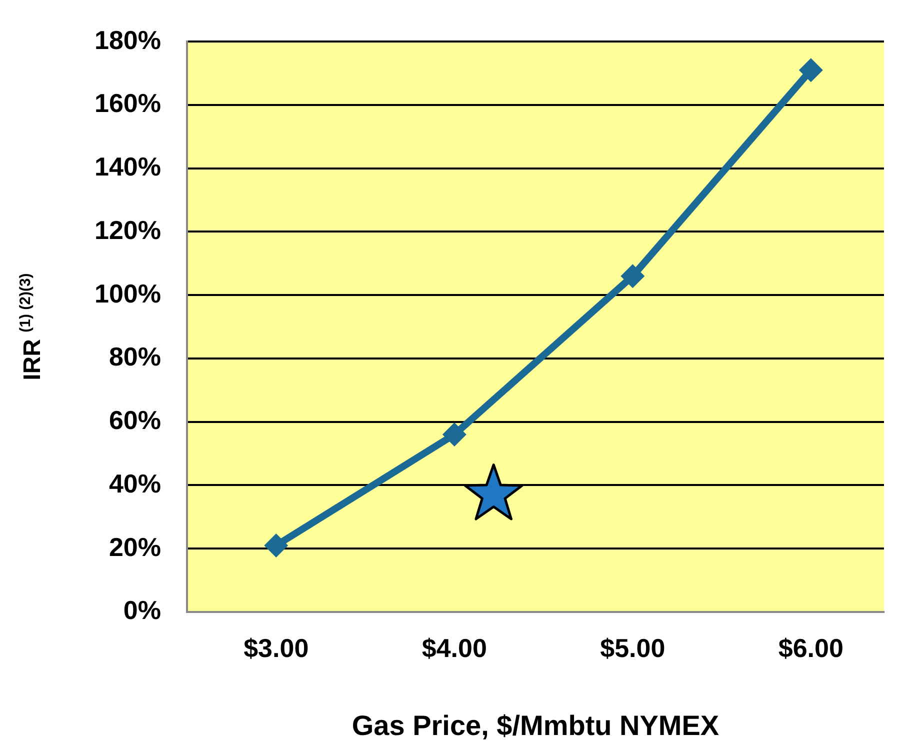 Image resolution: width=903 pixels, height=748 pixels. What do you see at coordinates (127, 229) in the screenshot?
I see `y-tick-label: 120%` at bounding box center [127, 229].